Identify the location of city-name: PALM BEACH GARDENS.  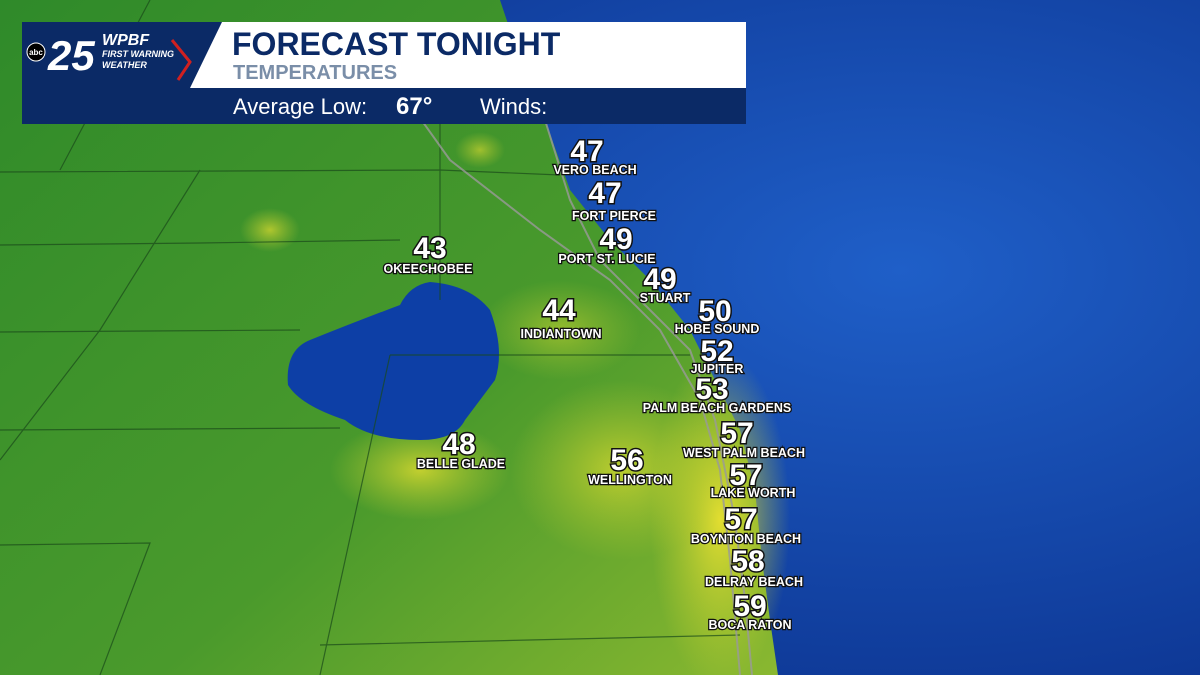
(717, 408).